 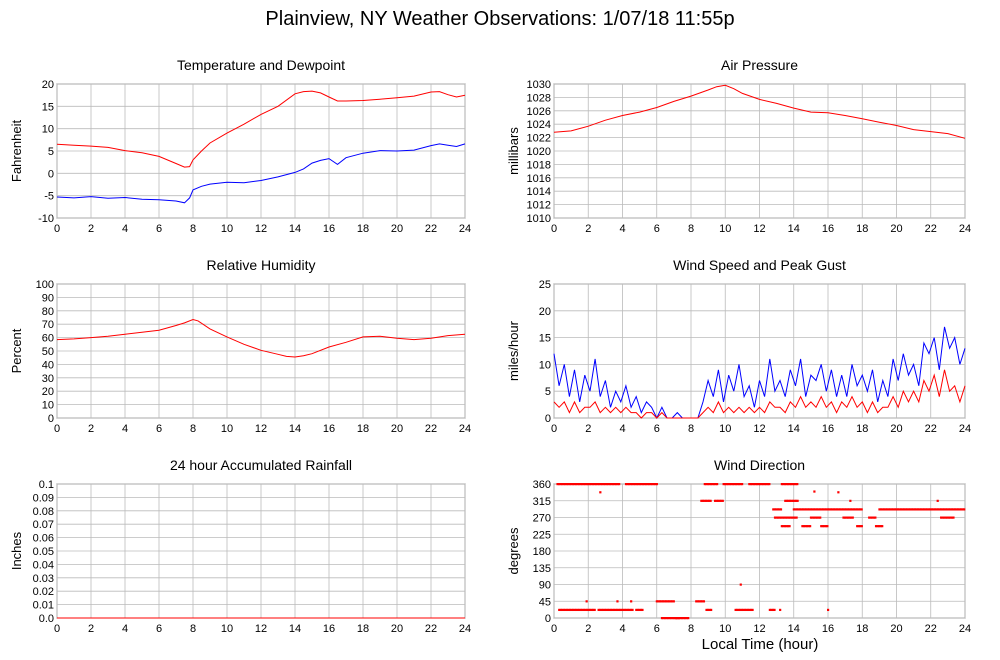 What do you see at coordinates (545, 602) in the screenshot?
I see `y-tick-label: 45` at bounding box center [545, 602].